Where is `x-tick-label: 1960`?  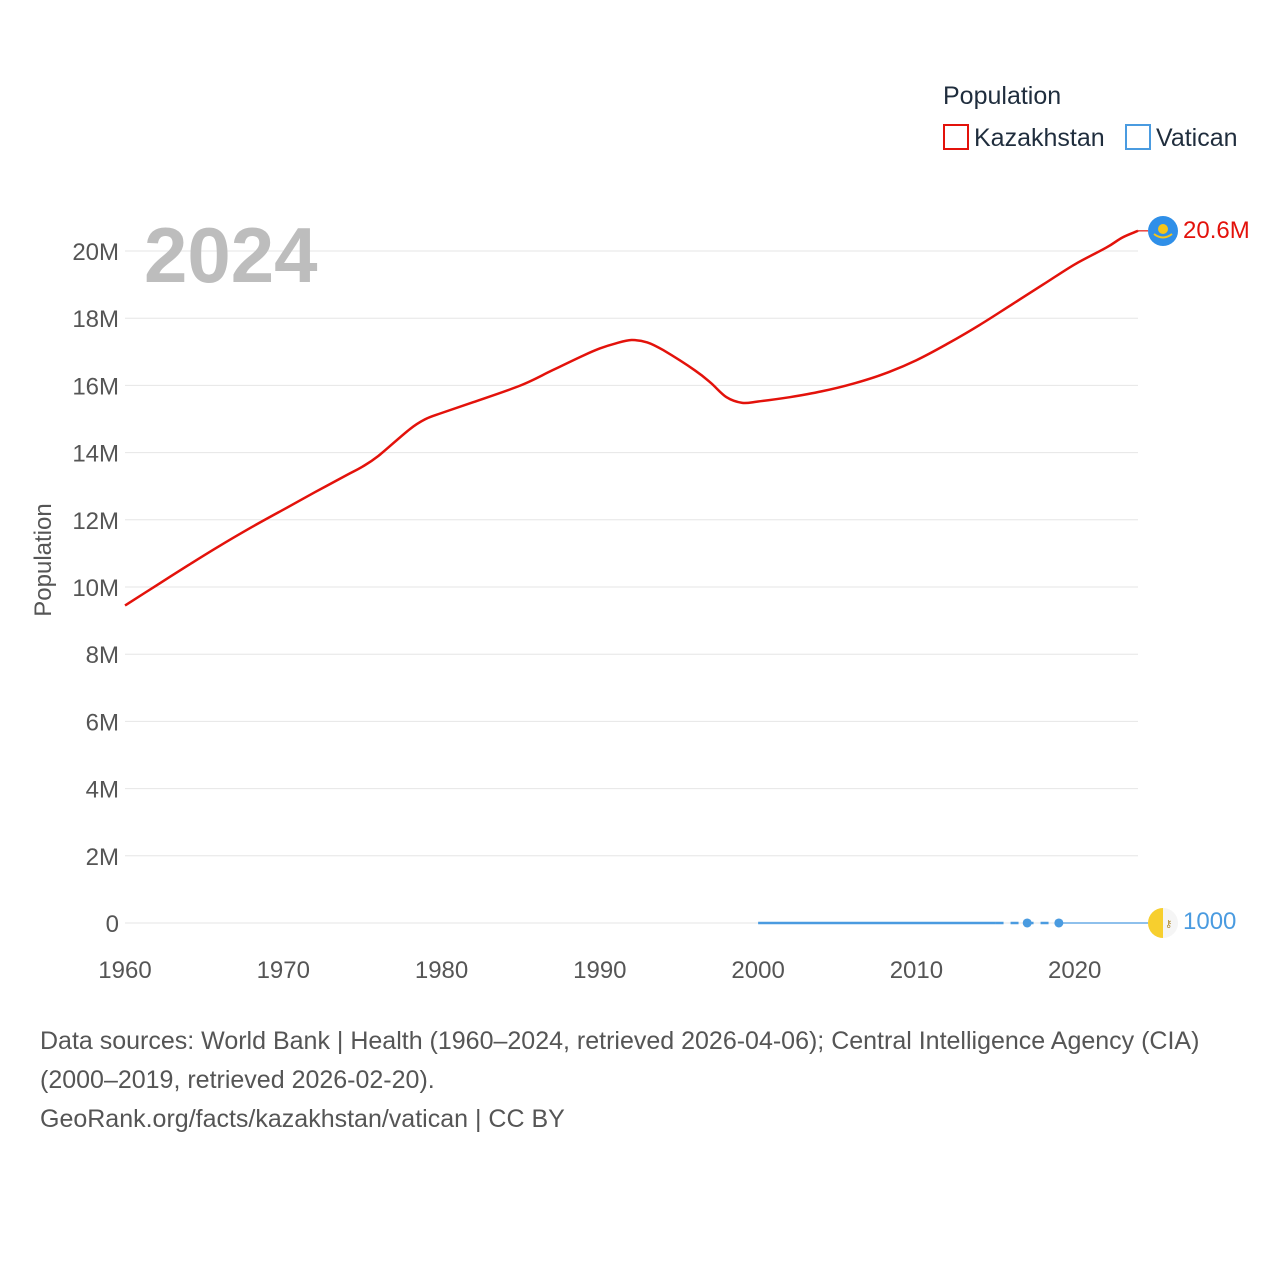 x-tick-label: 1960 is located at coordinates (124, 970).